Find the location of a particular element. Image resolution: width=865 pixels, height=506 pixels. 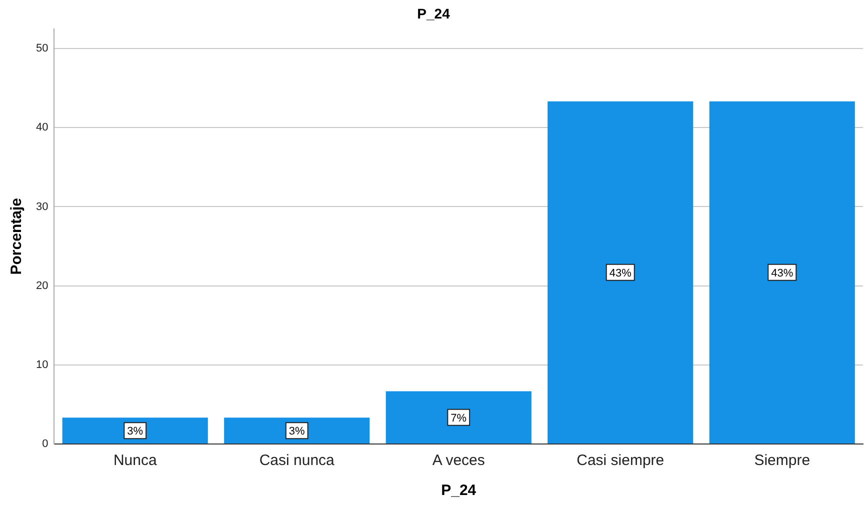

y-tick-label: 40 is located at coordinates (42, 128).